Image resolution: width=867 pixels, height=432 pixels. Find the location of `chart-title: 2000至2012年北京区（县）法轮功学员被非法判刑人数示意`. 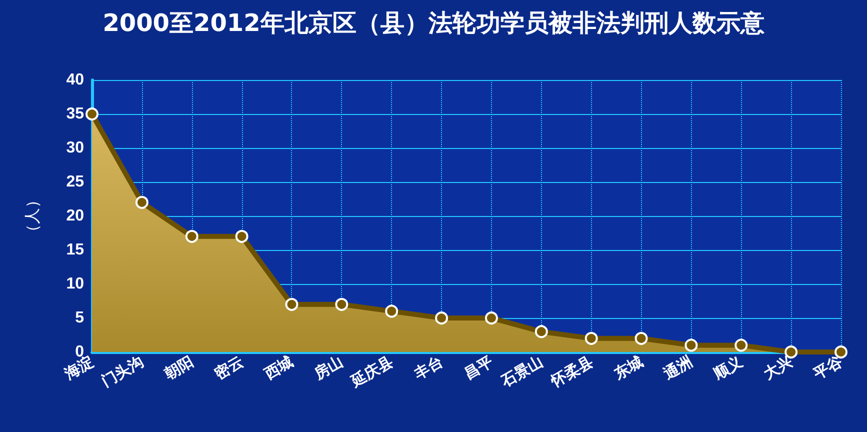

chart-title: 2000至2012年北京区（县）法轮功学员被非法判刑人数示意 is located at coordinates (434, 23).